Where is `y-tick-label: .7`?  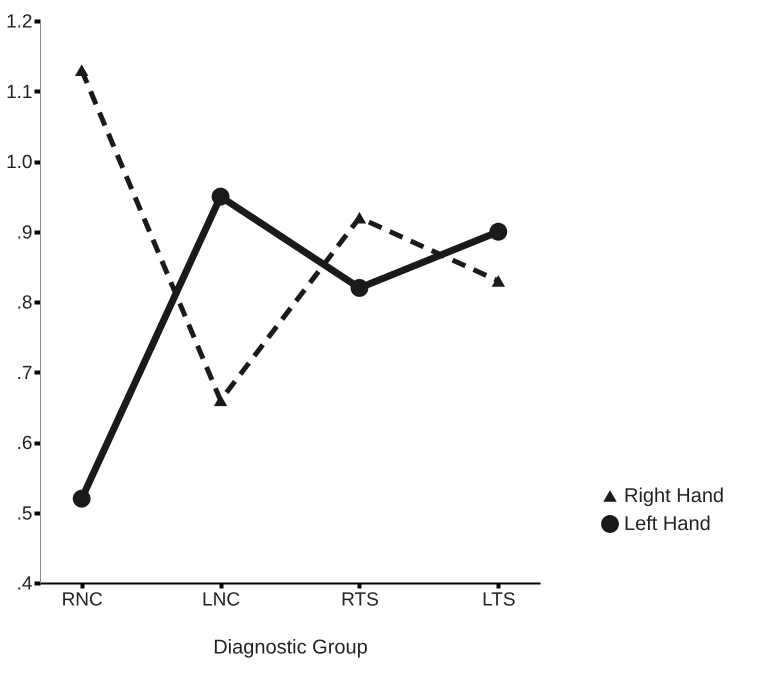
y-tick-label: .7 is located at coordinates (24, 373).